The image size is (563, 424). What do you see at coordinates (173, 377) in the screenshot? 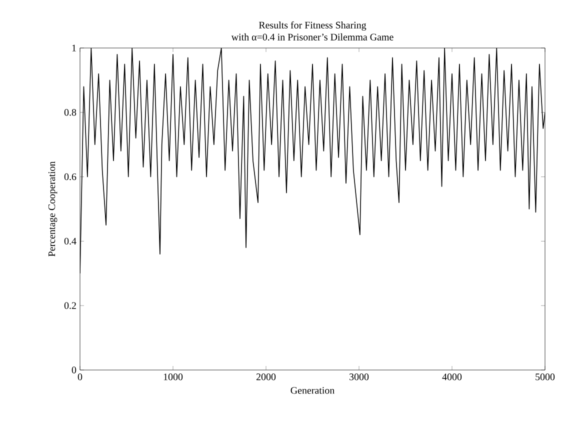
I see `x-tick-label: 1000` at bounding box center [173, 377].